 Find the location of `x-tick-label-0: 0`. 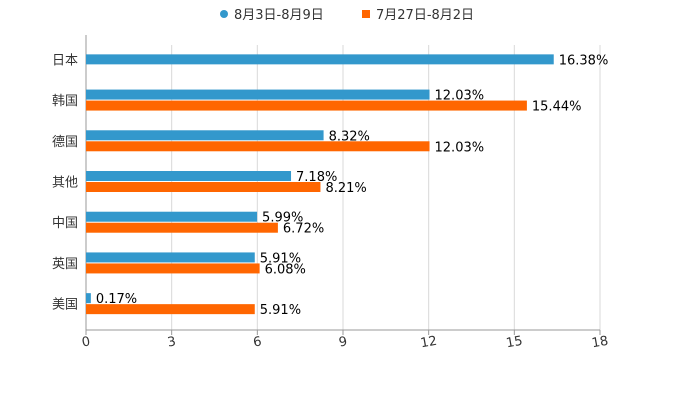

x-tick-label-0: 0 is located at coordinates (86, 342).